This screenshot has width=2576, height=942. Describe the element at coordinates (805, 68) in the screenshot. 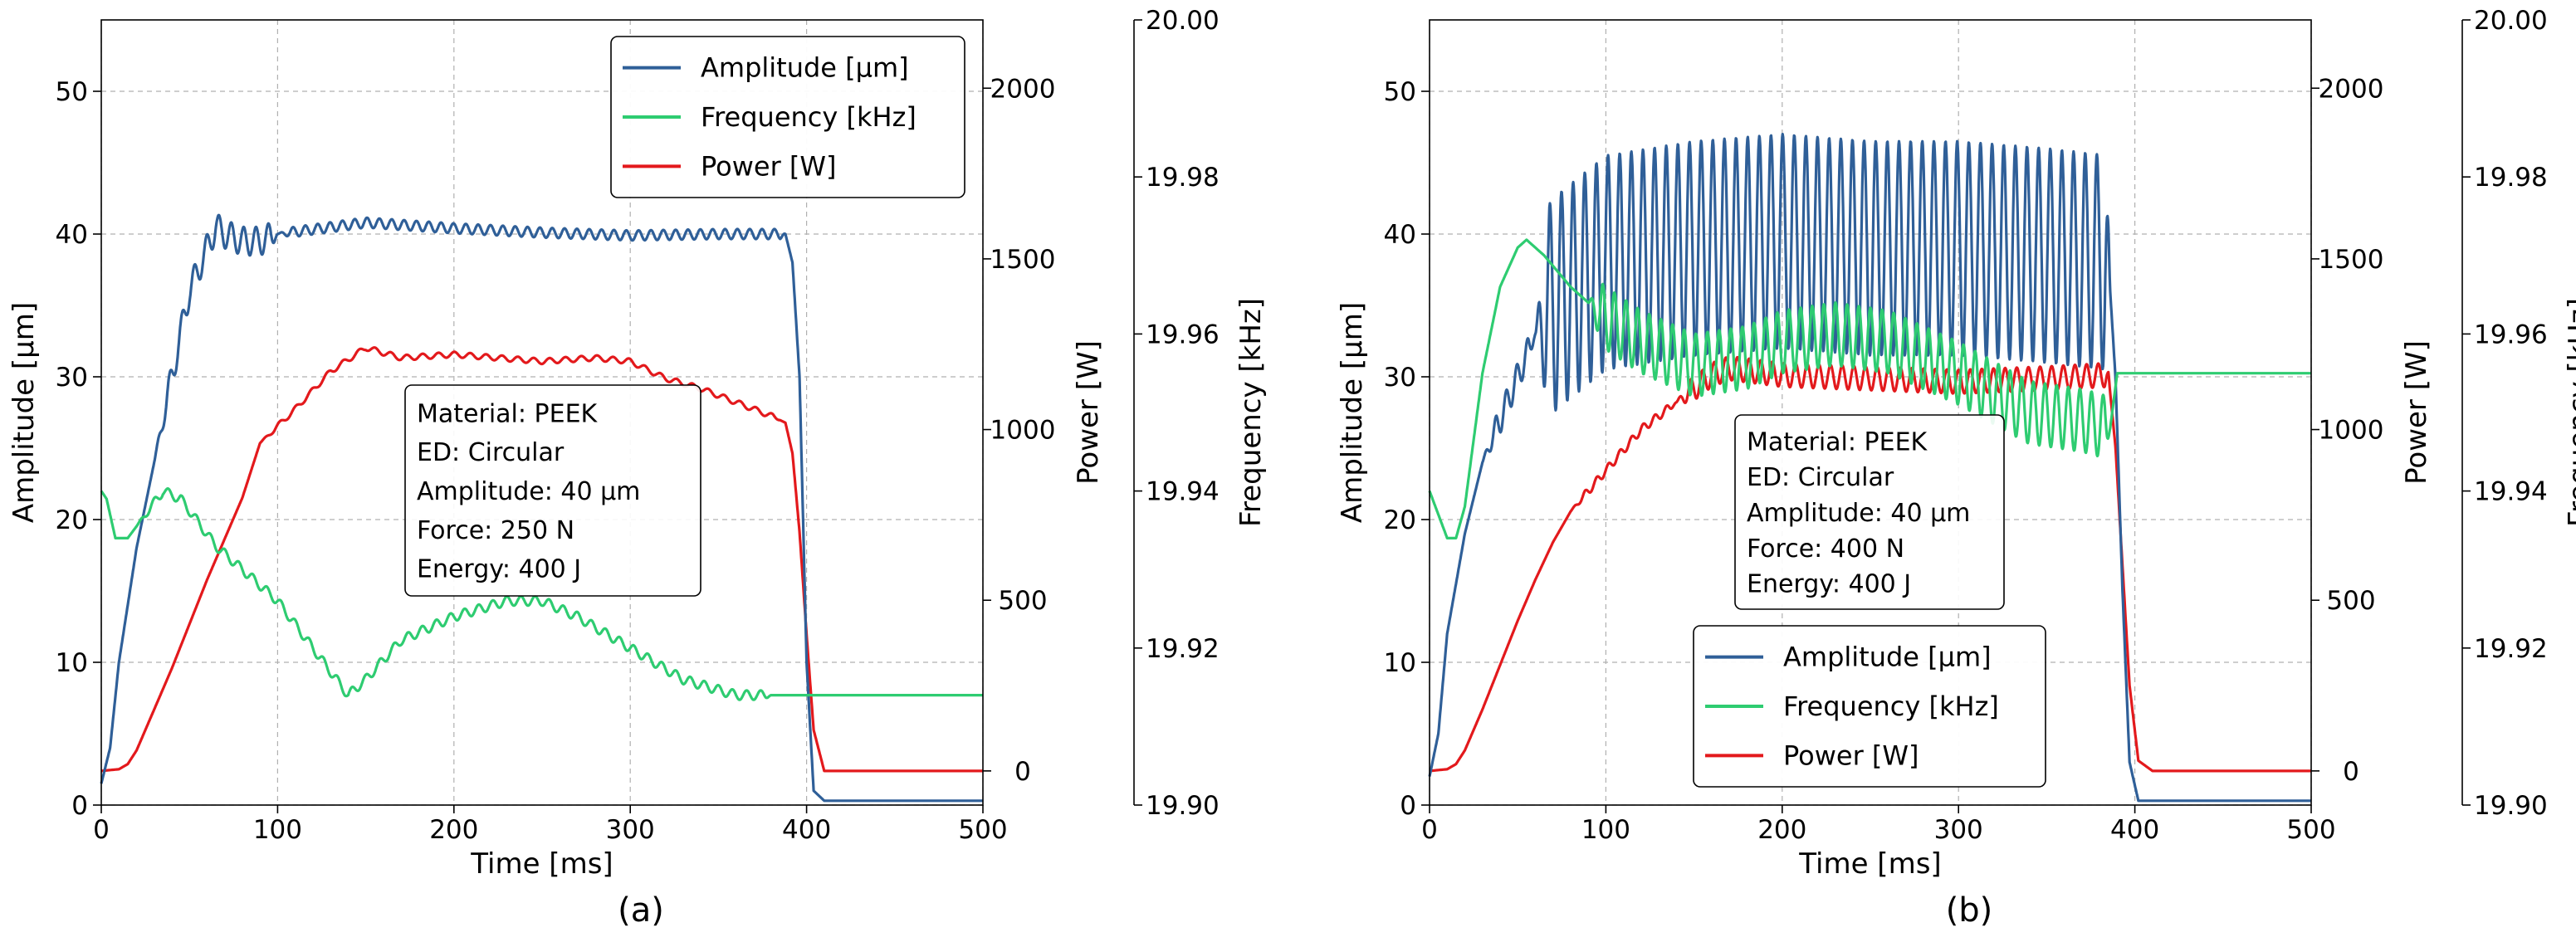

I see `legend-label: Amplitude [µm]` at that location.